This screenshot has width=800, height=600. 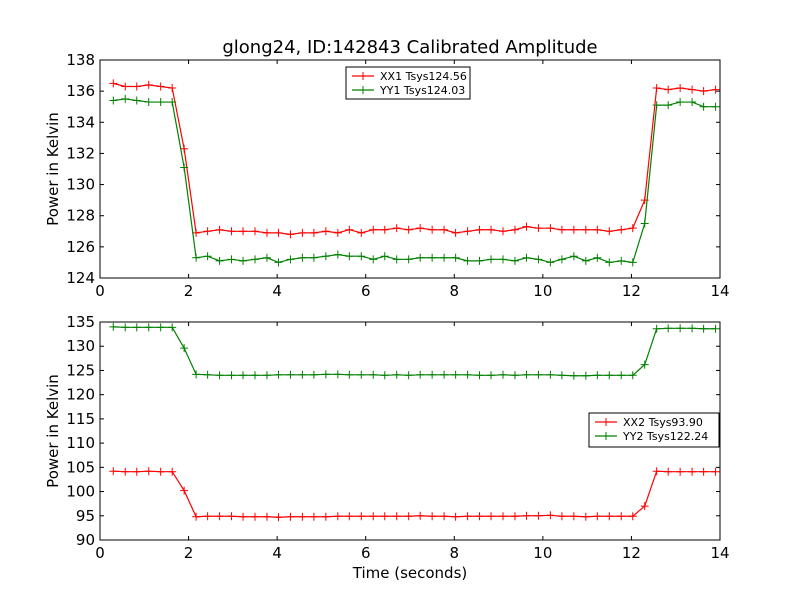 What do you see at coordinates (189, 553) in the screenshot?
I see `x-tick-label: 2` at bounding box center [189, 553].